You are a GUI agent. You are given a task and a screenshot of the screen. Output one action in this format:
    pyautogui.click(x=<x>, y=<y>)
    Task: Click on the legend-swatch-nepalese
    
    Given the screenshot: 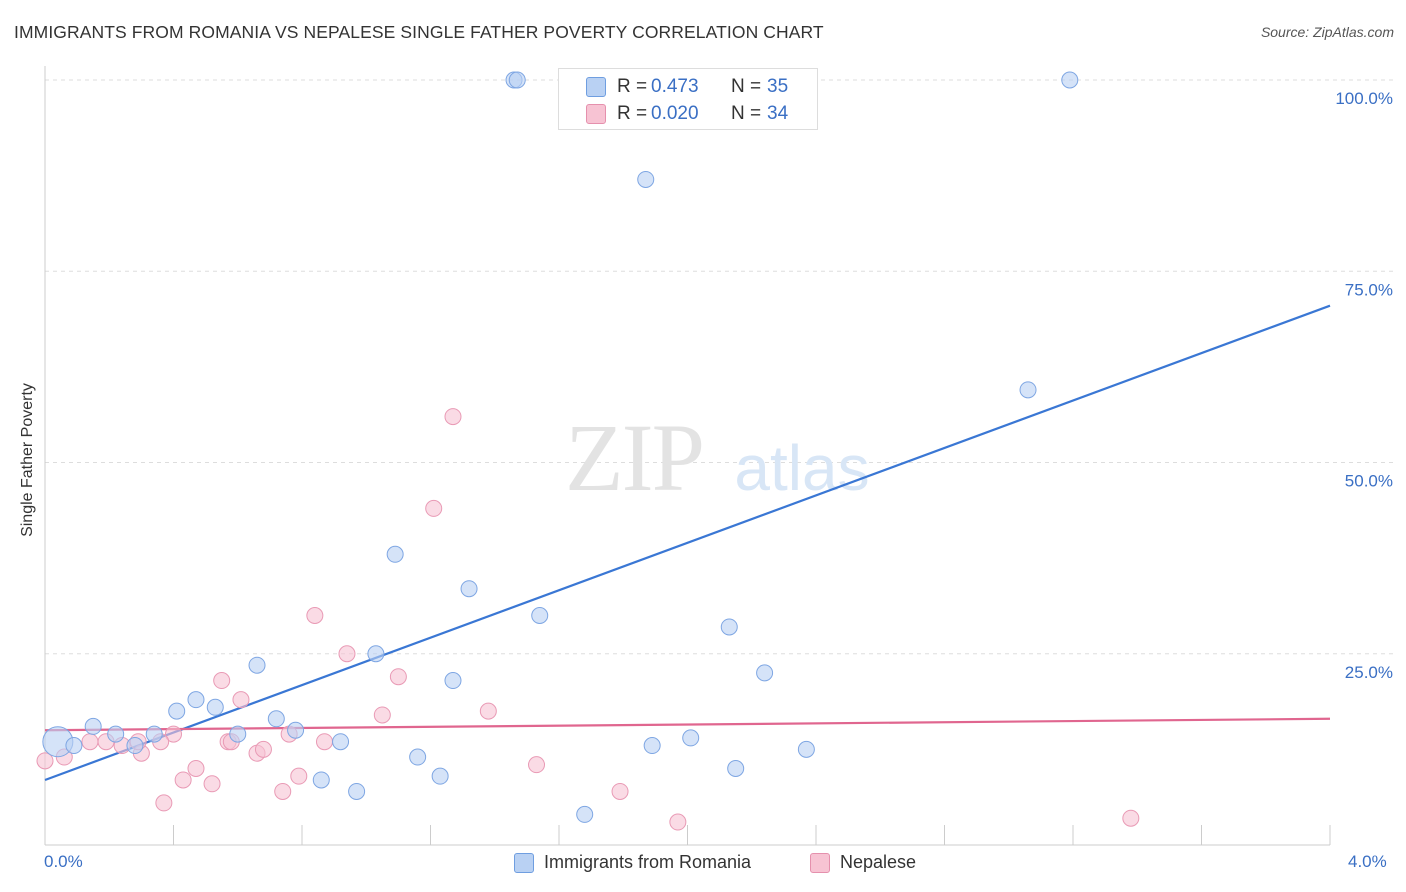 What is the action you would take?
    pyautogui.click(x=820, y=862)
    